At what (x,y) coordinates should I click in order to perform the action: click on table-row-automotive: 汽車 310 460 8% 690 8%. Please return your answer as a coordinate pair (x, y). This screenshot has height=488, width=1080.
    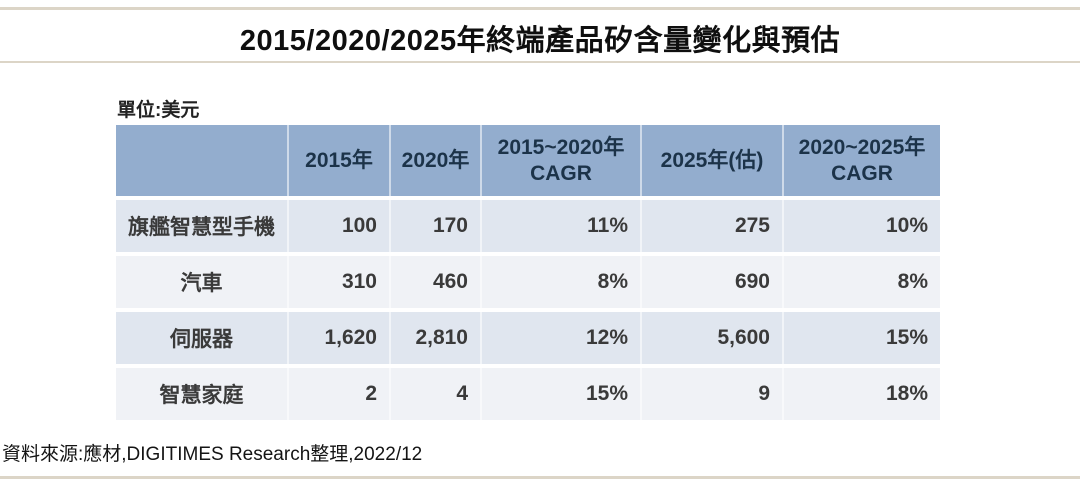
    Looking at the image, I should click on (528, 280).